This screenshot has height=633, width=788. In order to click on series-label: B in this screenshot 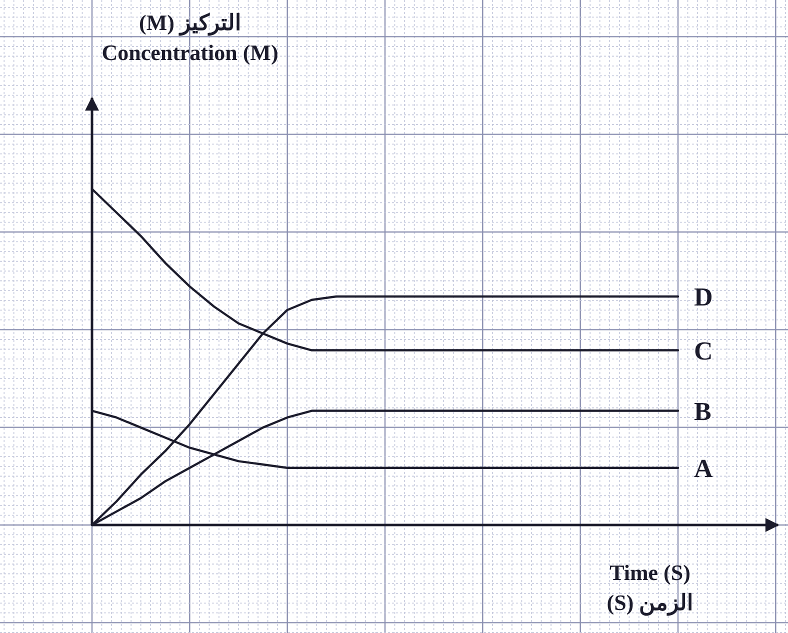, I will do `click(703, 411)`.